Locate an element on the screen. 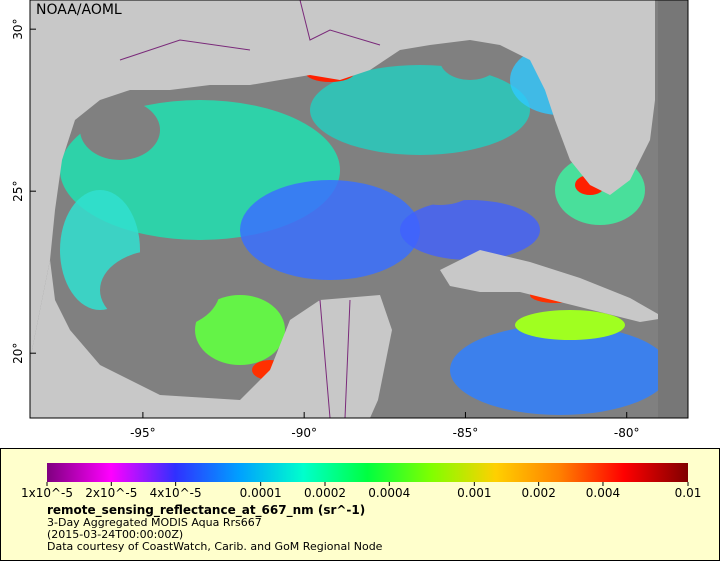  y-tick-label: 30° is located at coordinates (18, 29).